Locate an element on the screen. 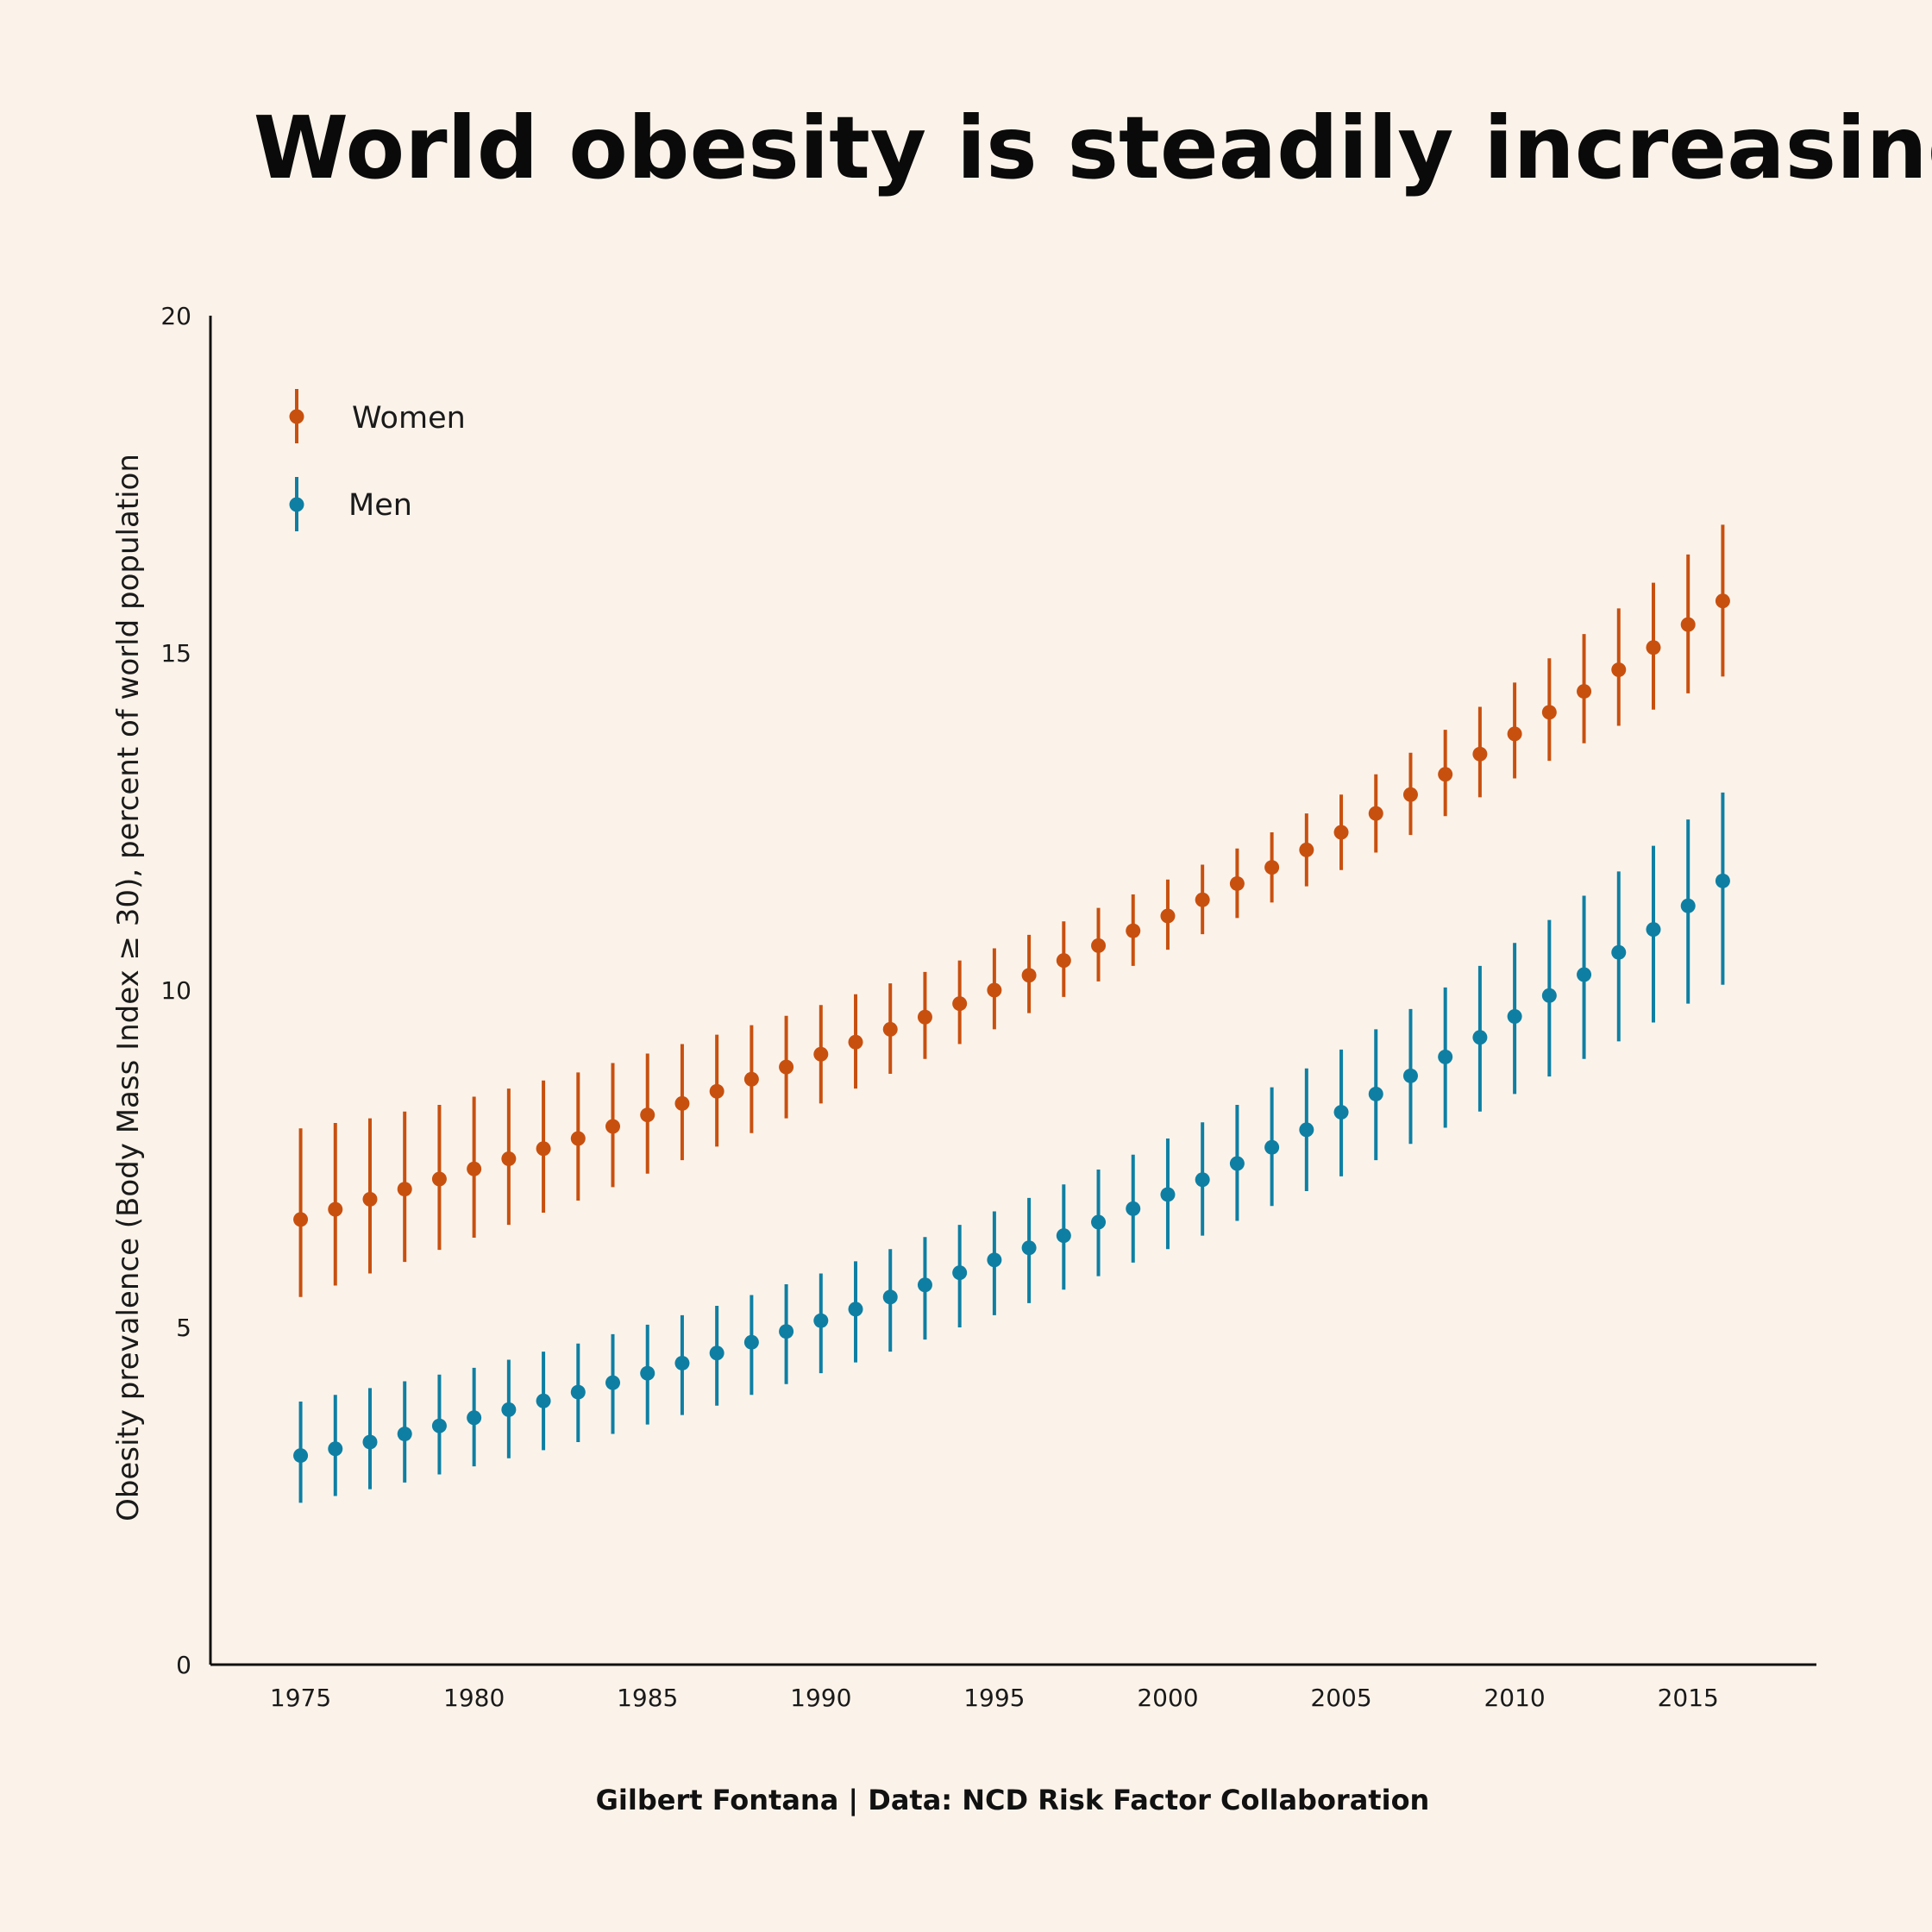 The width and height of the screenshot is (1932, 1932). legend-men-marker is located at coordinates (296, 505).